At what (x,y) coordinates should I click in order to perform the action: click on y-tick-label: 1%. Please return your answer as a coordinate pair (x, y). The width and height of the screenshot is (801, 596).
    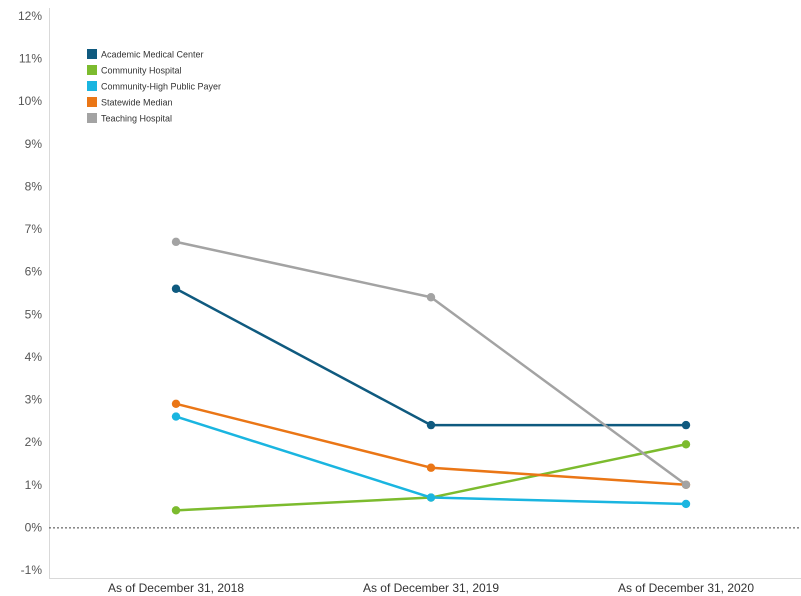
    Looking at the image, I should click on (34, 485).